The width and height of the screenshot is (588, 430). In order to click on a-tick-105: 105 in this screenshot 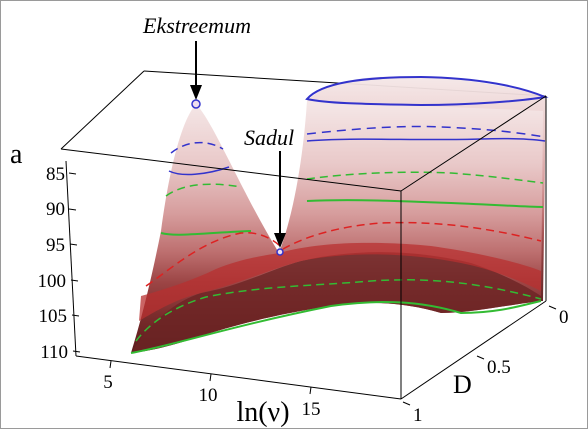, I will do `click(53, 316)`.